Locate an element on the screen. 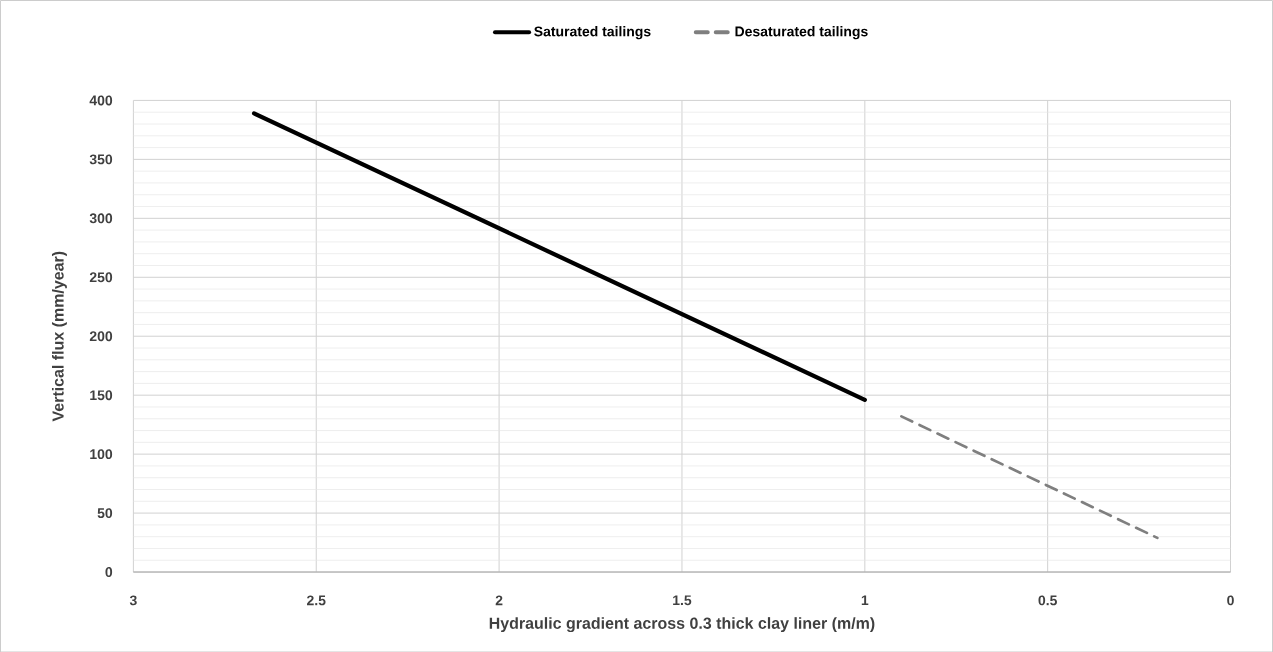  y-tick-label: 100 is located at coordinates (101, 453).